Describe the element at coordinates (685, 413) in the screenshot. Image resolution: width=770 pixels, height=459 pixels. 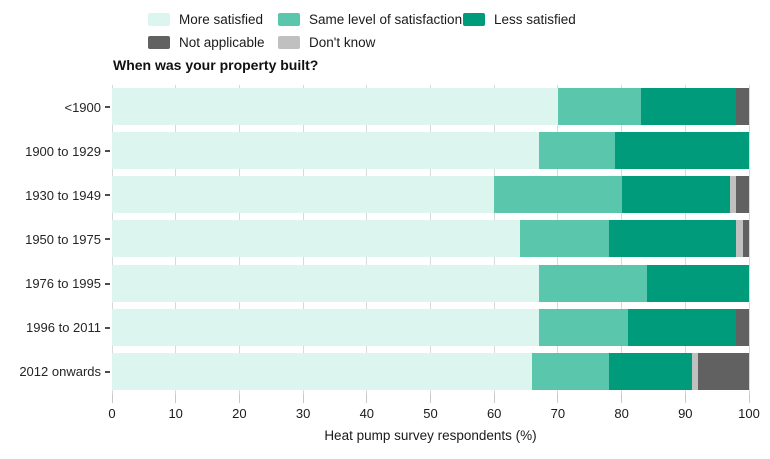
I see `x-tick-label: 90` at that location.